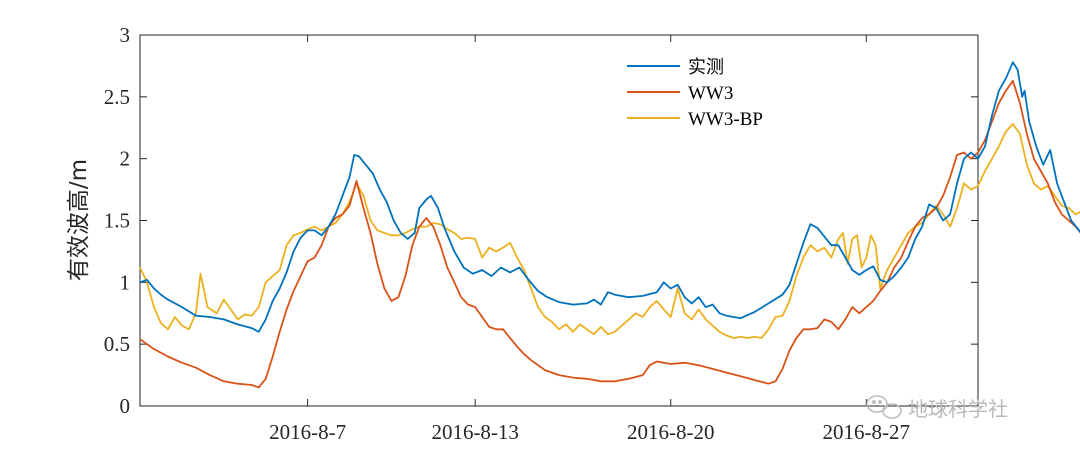 This screenshot has height=456, width=1080. Describe the element at coordinates (117, 344) in the screenshot. I see `y-tick-label: 0.5` at that location.